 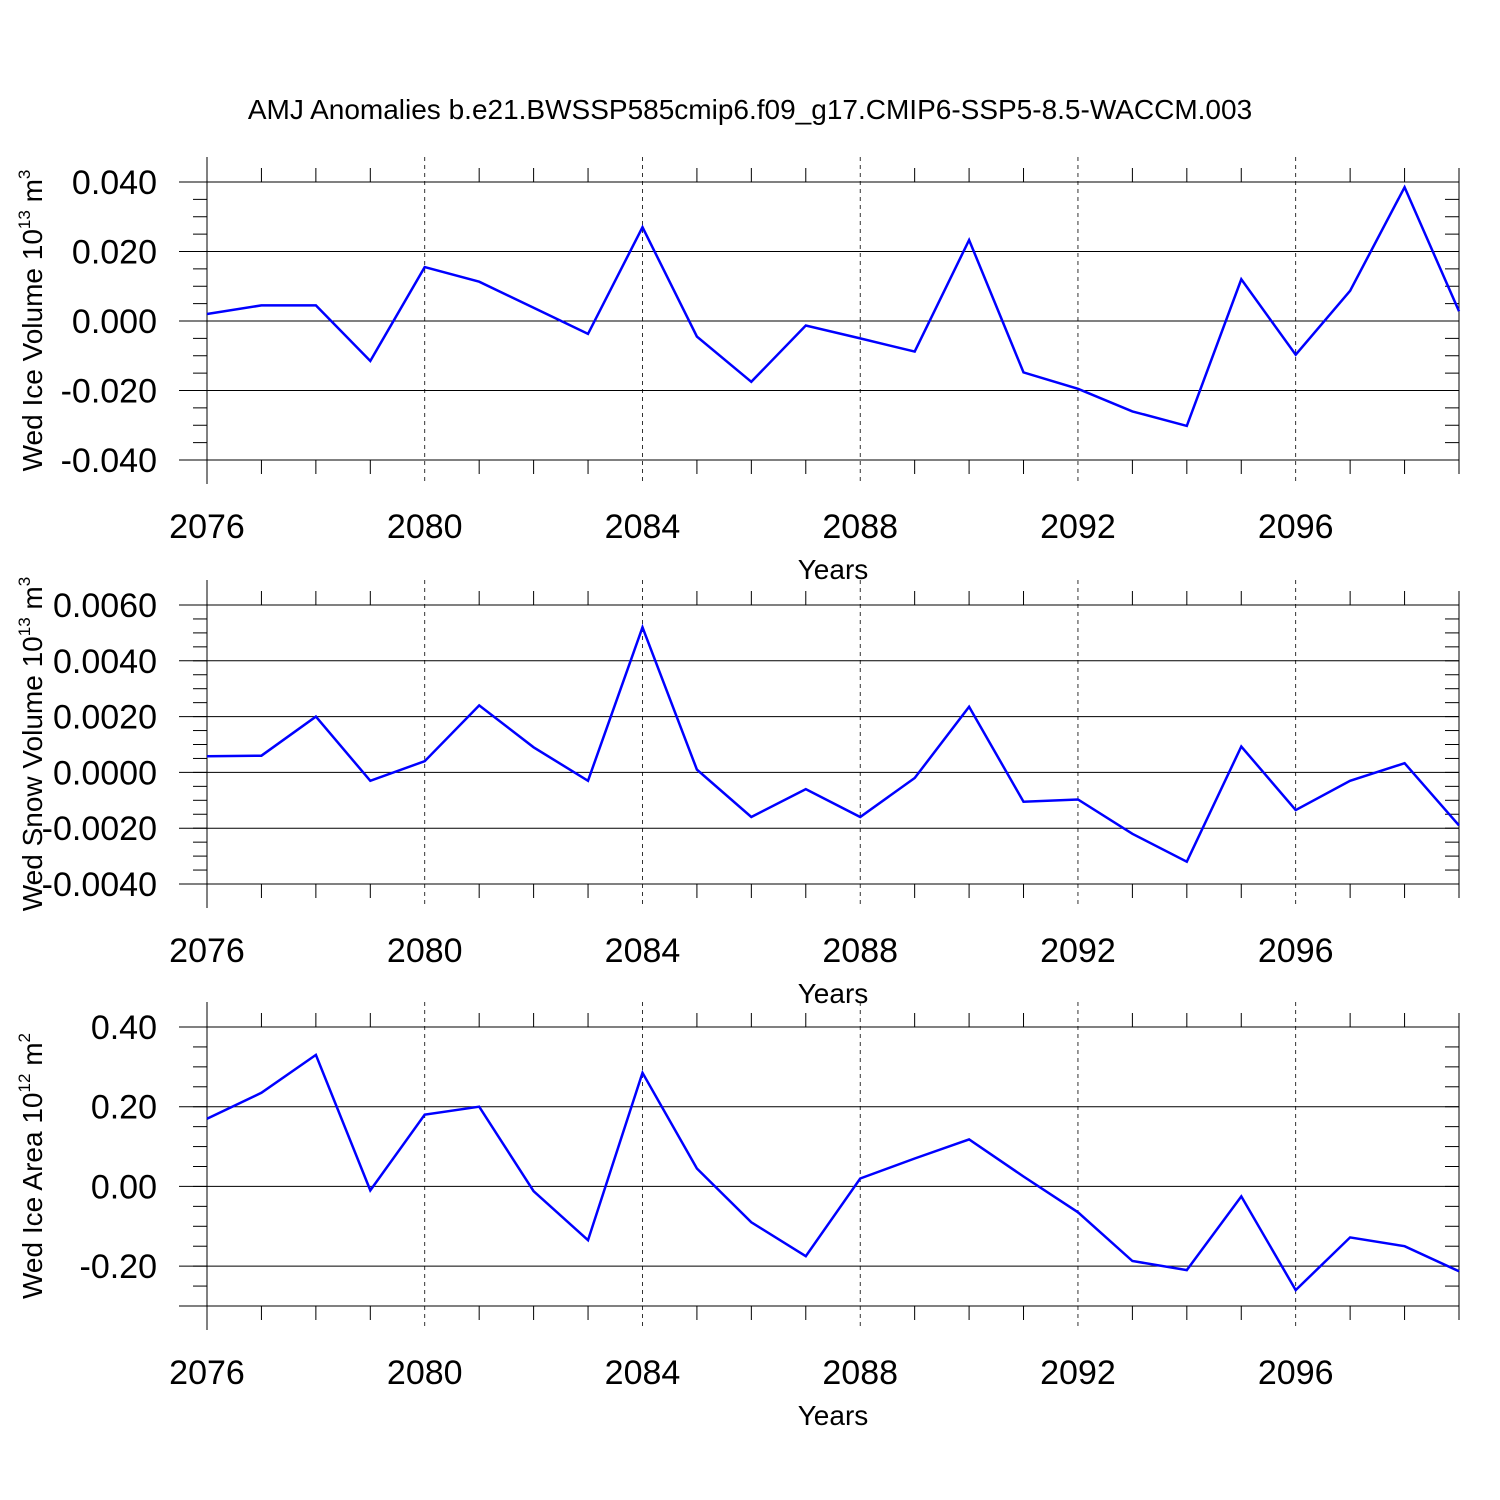 What do you see at coordinates (109, 392) in the screenshot?
I see `y-tick-label: -0.020` at bounding box center [109, 392].